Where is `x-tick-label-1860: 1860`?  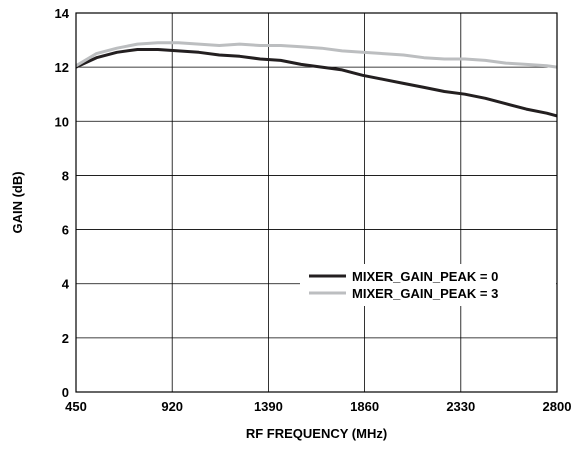 x-tick-label-1860: 1860 is located at coordinates (364, 406).